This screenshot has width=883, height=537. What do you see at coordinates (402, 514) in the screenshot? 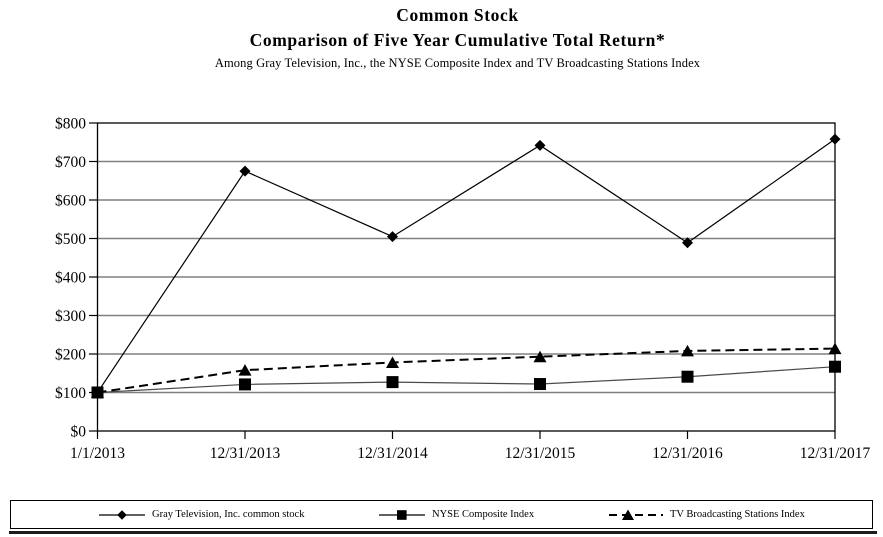
I see `legend-square-icon` at bounding box center [402, 514].